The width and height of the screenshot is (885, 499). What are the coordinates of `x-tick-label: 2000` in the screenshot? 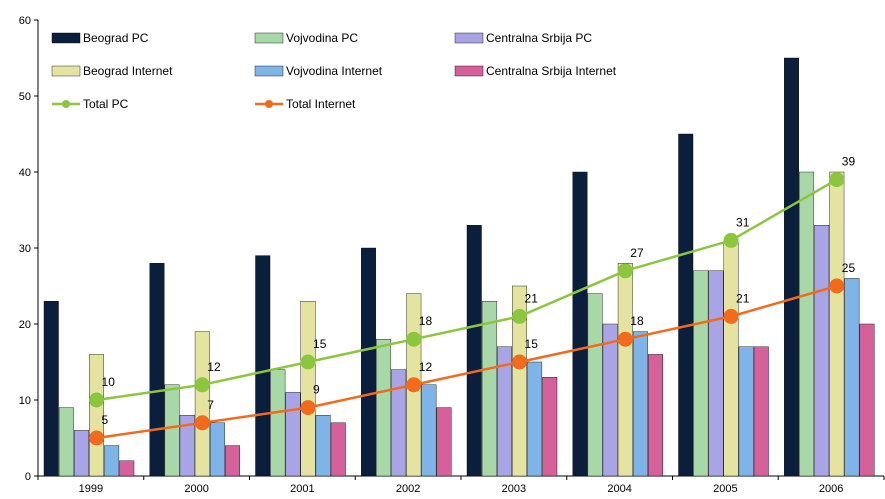 It's located at (196, 489).